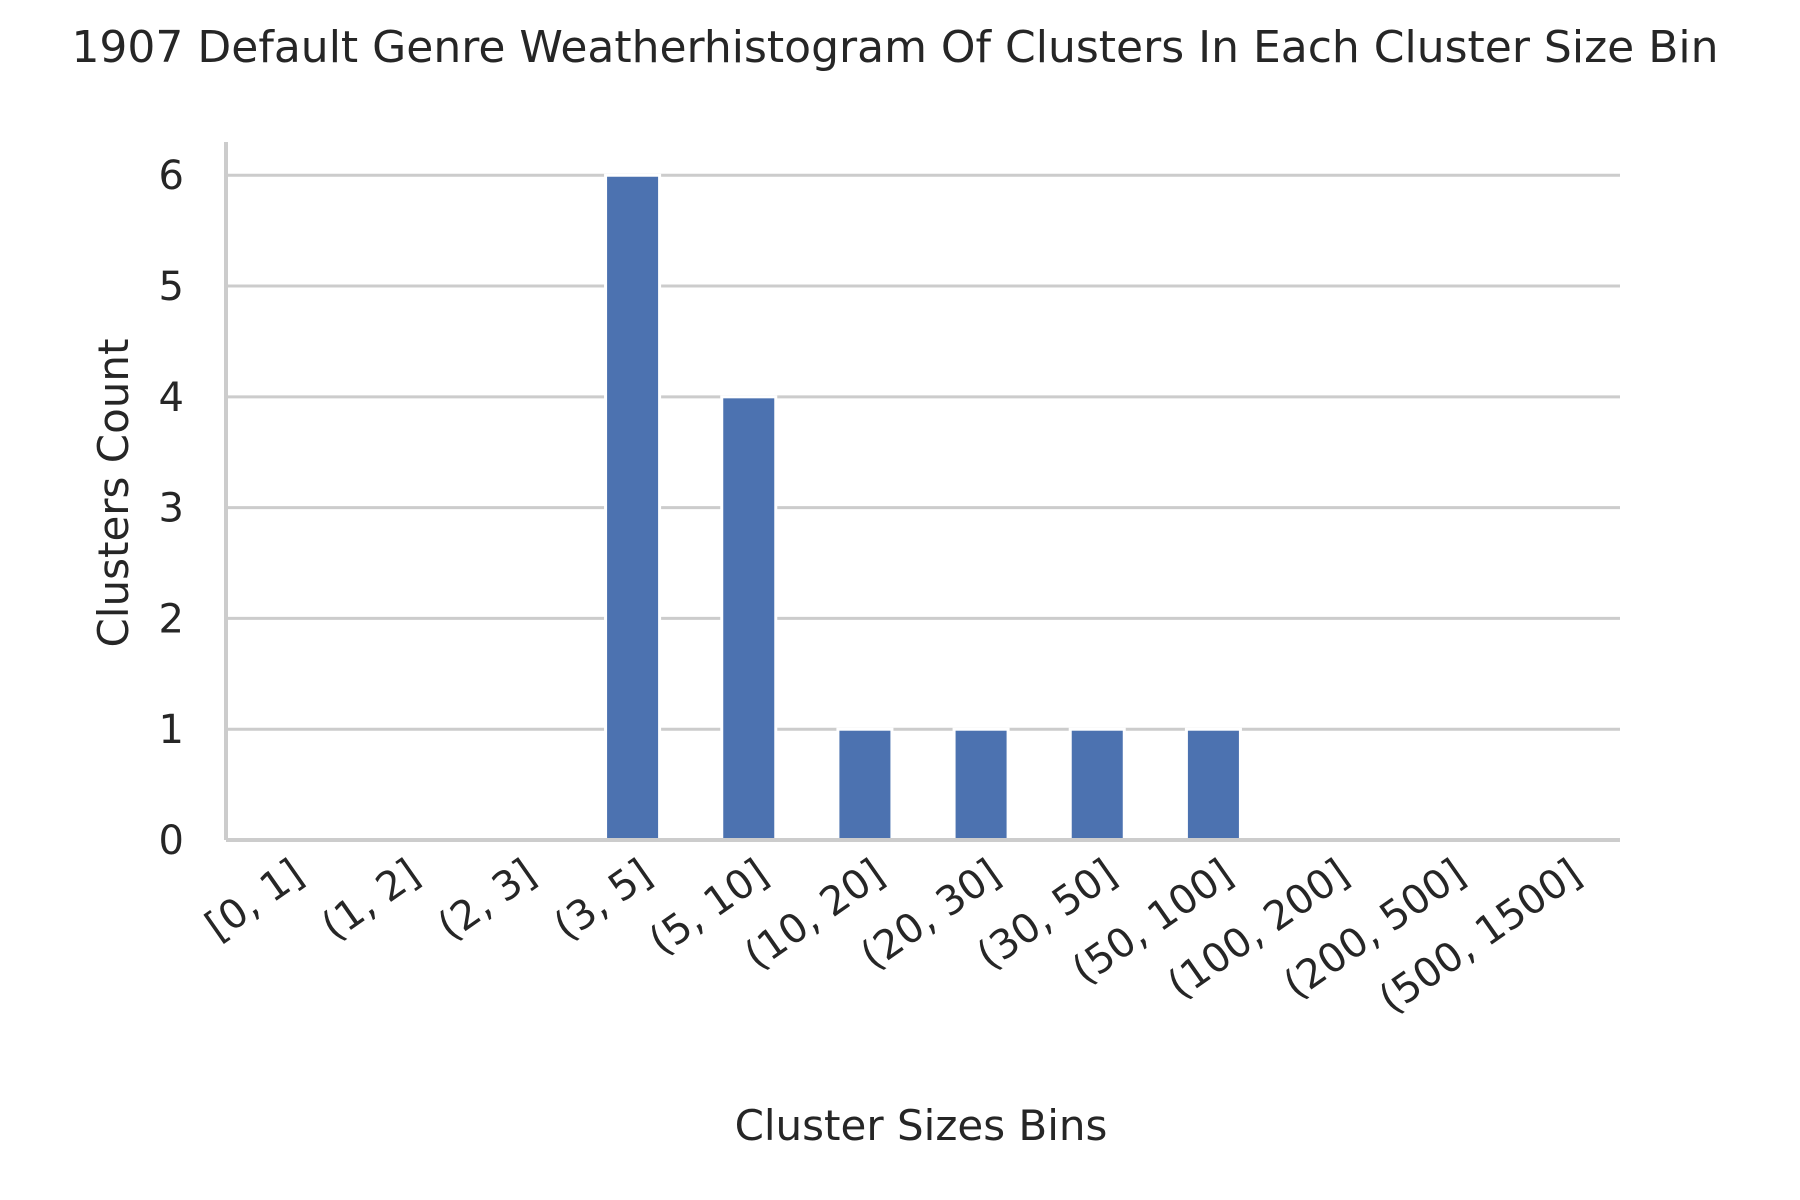 The height and width of the screenshot is (1200, 1800). What do you see at coordinates (171, 730) in the screenshot?
I see `y-tick-label: 1` at bounding box center [171, 730].